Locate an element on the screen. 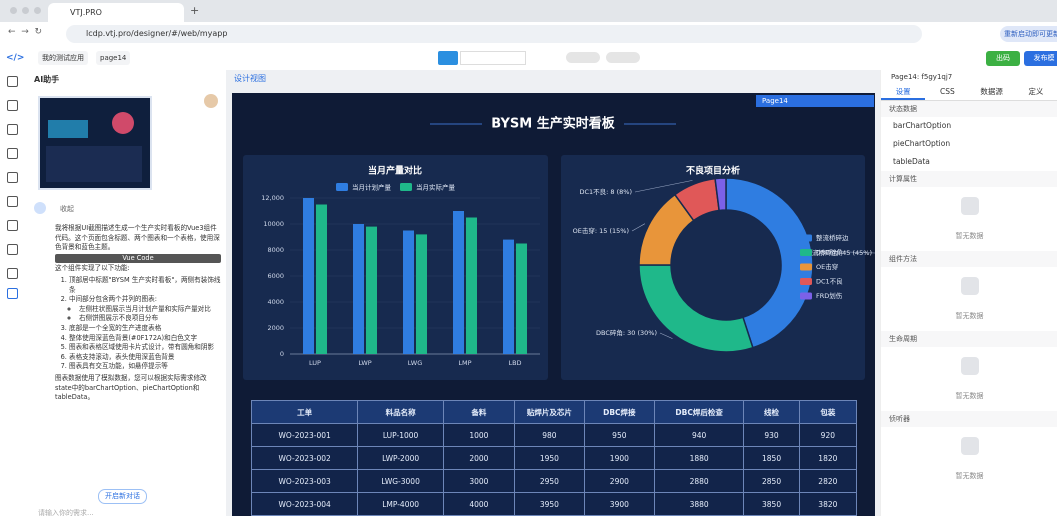 Image resolution: width=1057 pixels, height=516 pixels. url-field: lcdp.vtj.pro/designer/#/web/myapp is located at coordinates (494, 34).